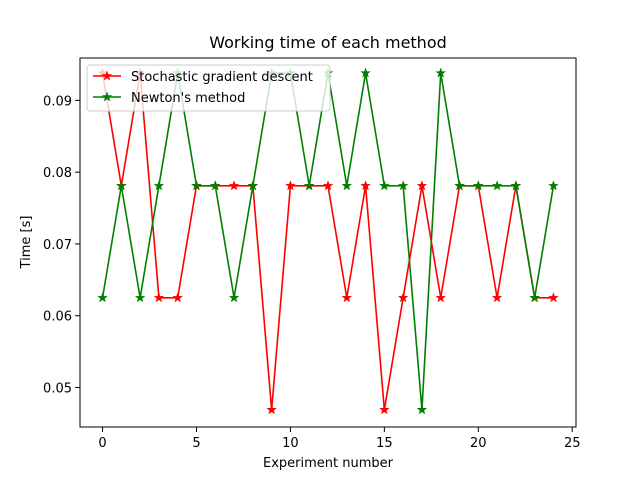 This screenshot has width=640, height=480. What do you see at coordinates (290, 443) in the screenshot?
I see `x-tick-label: 10` at bounding box center [290, 443].